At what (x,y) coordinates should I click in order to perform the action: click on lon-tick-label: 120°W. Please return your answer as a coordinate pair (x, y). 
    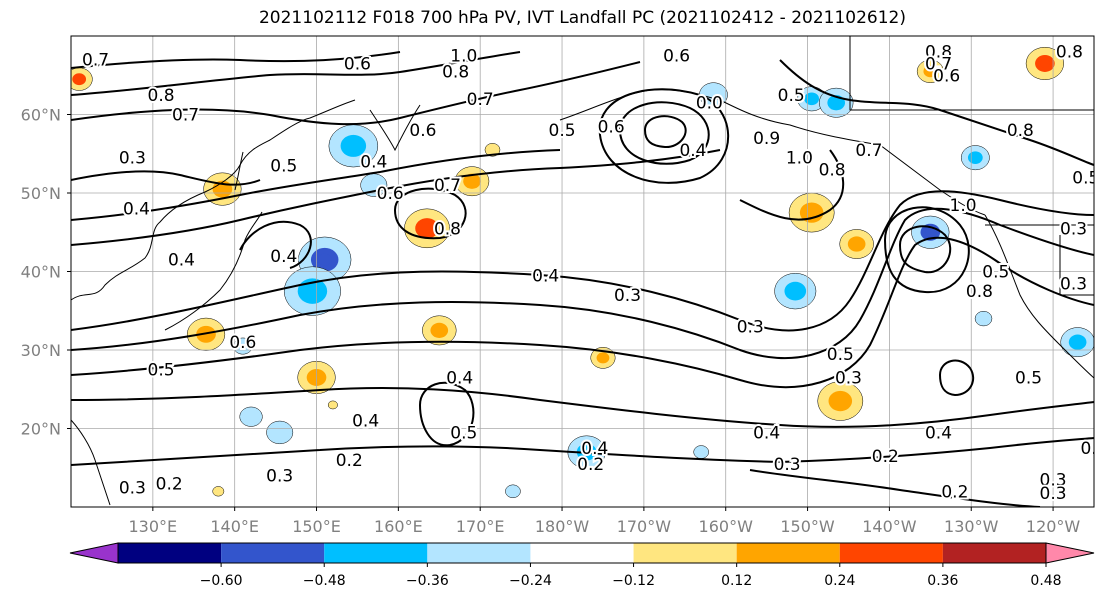
    Looking at the image, I should click on (1053, 526).